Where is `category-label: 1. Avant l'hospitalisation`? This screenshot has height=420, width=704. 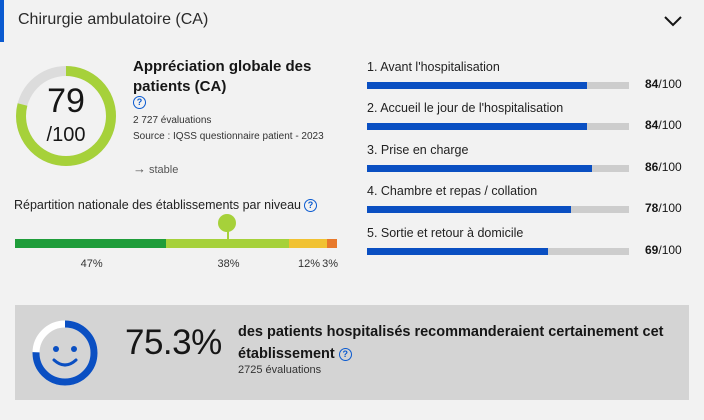 category-label: 1. Avant l'hospitalisation is located at coordinates (433, 67).